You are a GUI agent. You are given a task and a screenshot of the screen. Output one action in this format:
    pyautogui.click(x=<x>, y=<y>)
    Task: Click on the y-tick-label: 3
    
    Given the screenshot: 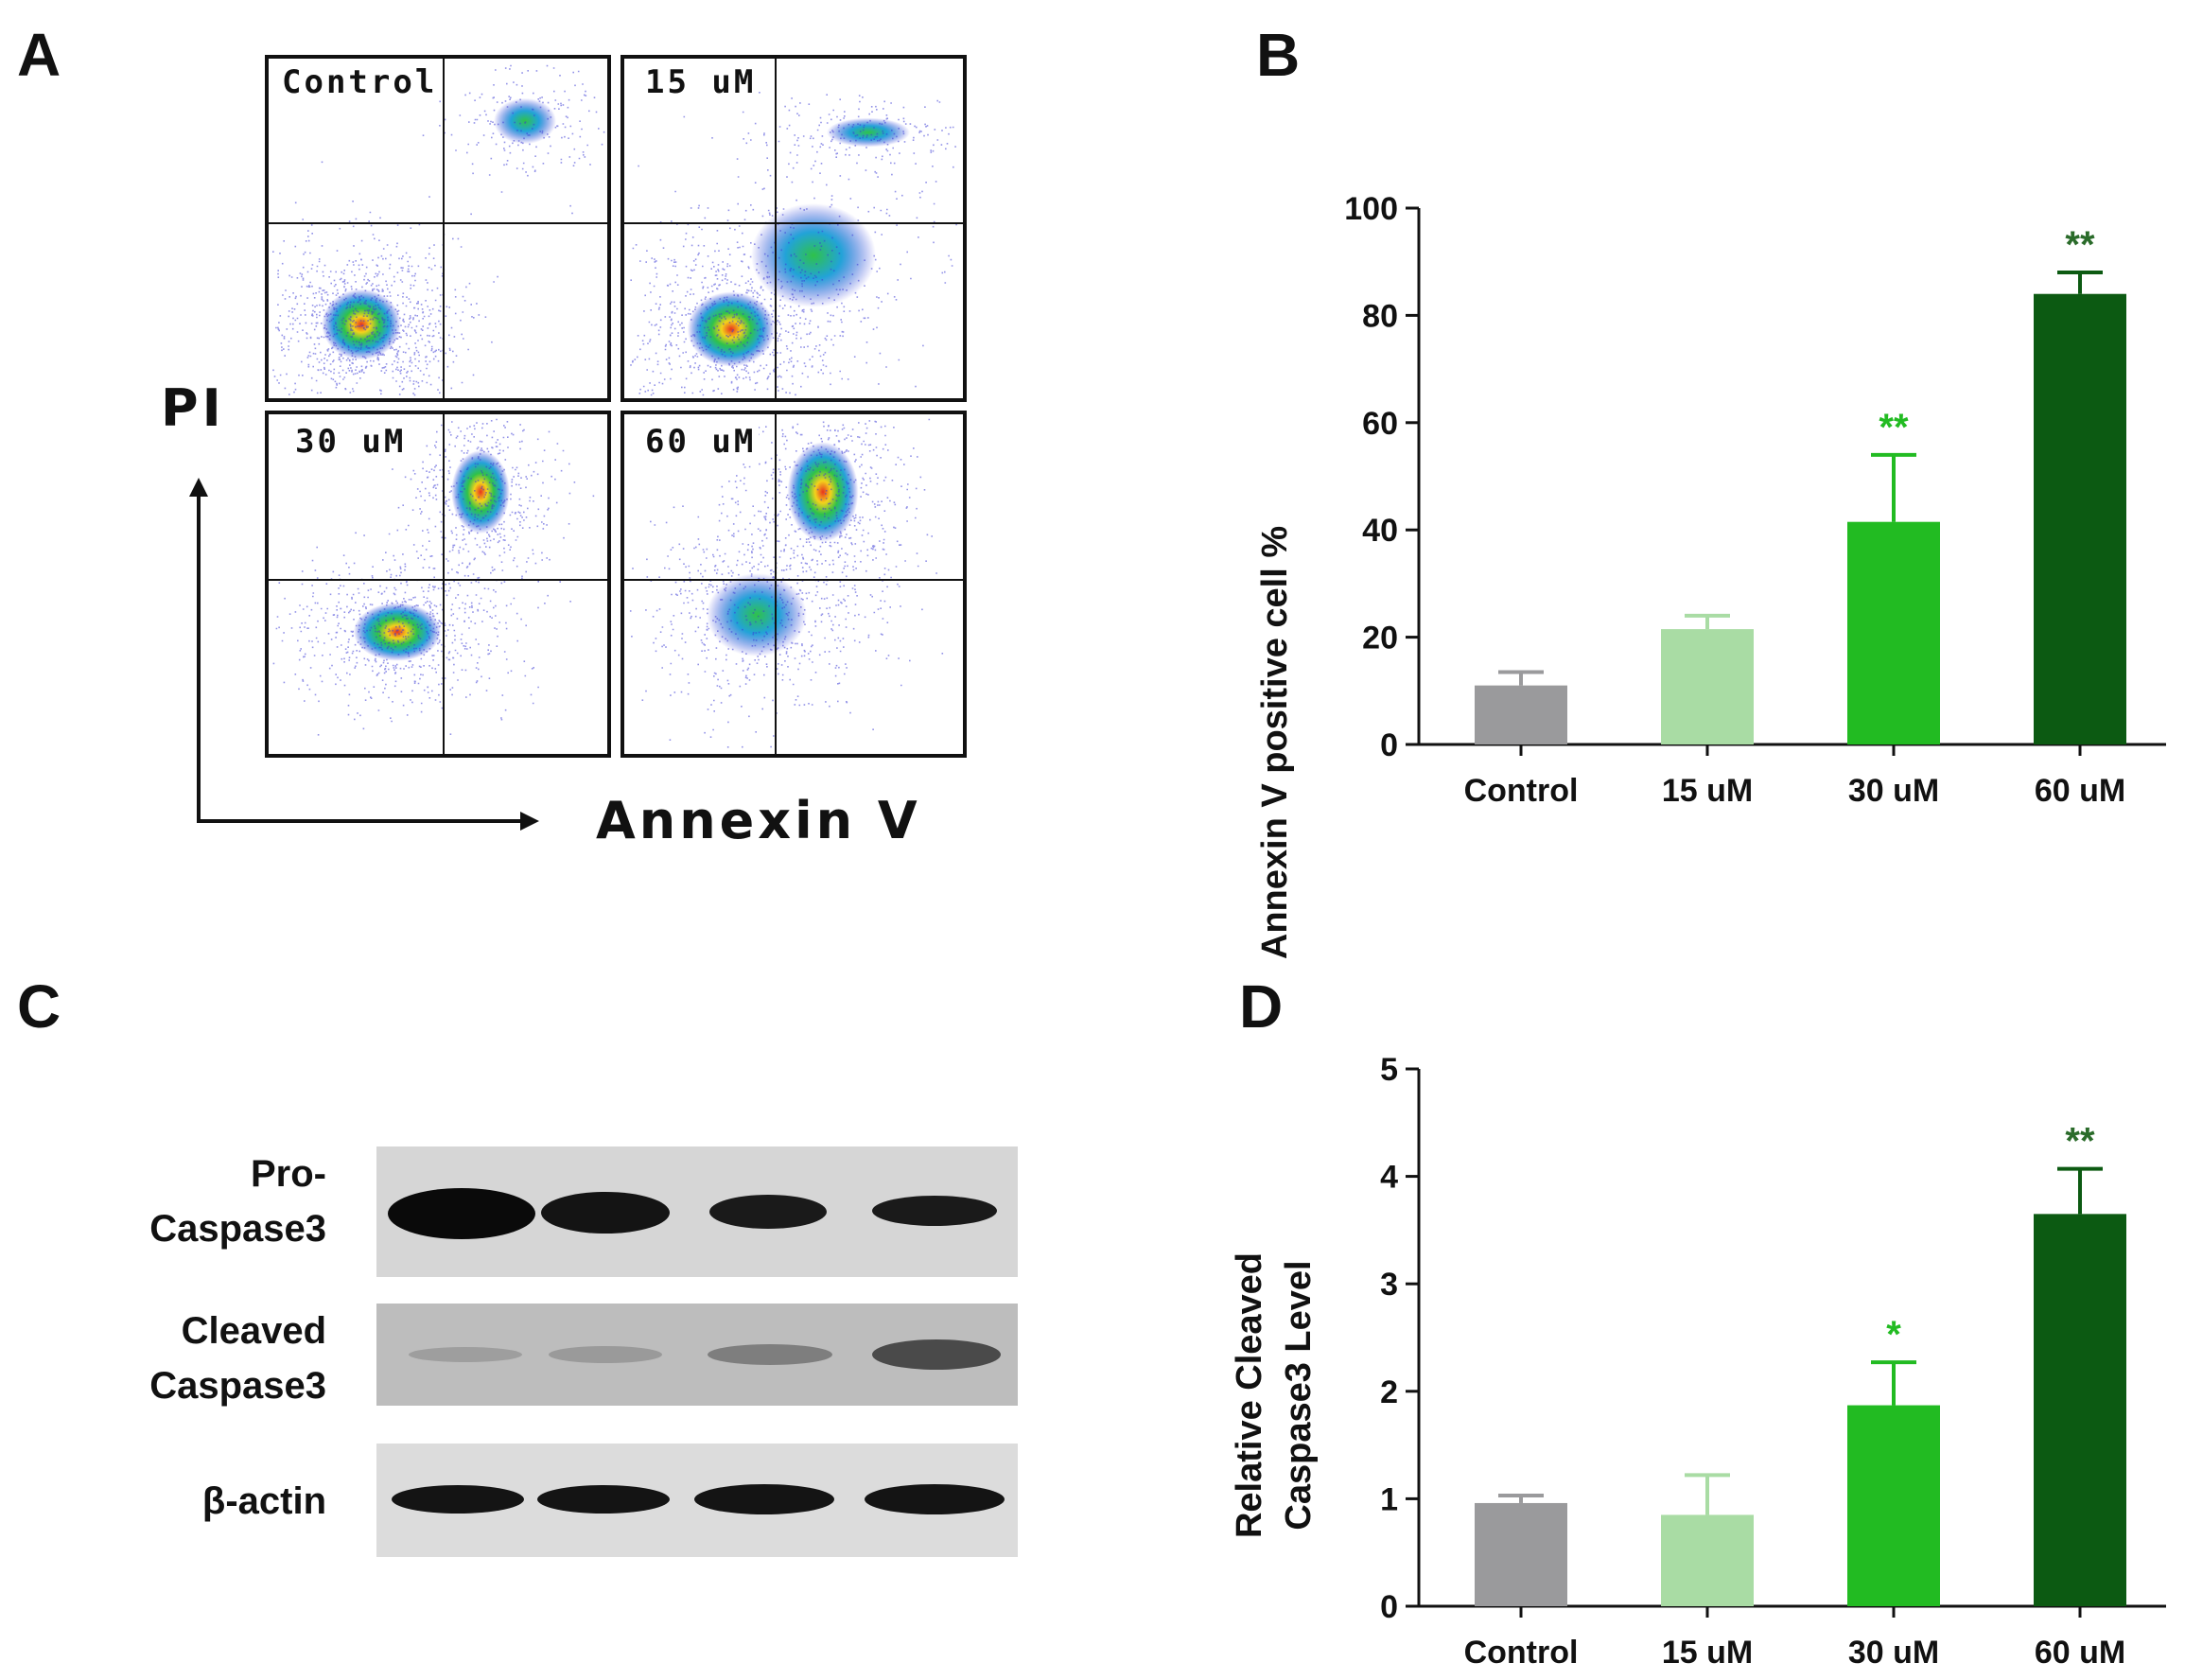 What is the action you would take?
    pyautogui.click(x=1389, y=1285)
    